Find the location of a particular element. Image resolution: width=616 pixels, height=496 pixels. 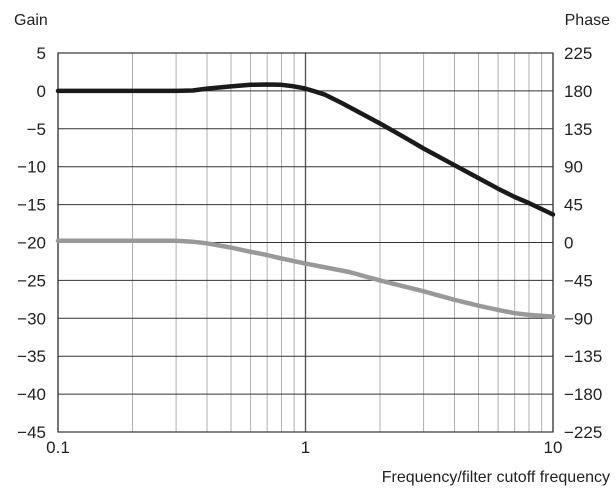

right-tick-label: 180 is located at coordinates (578, 91).